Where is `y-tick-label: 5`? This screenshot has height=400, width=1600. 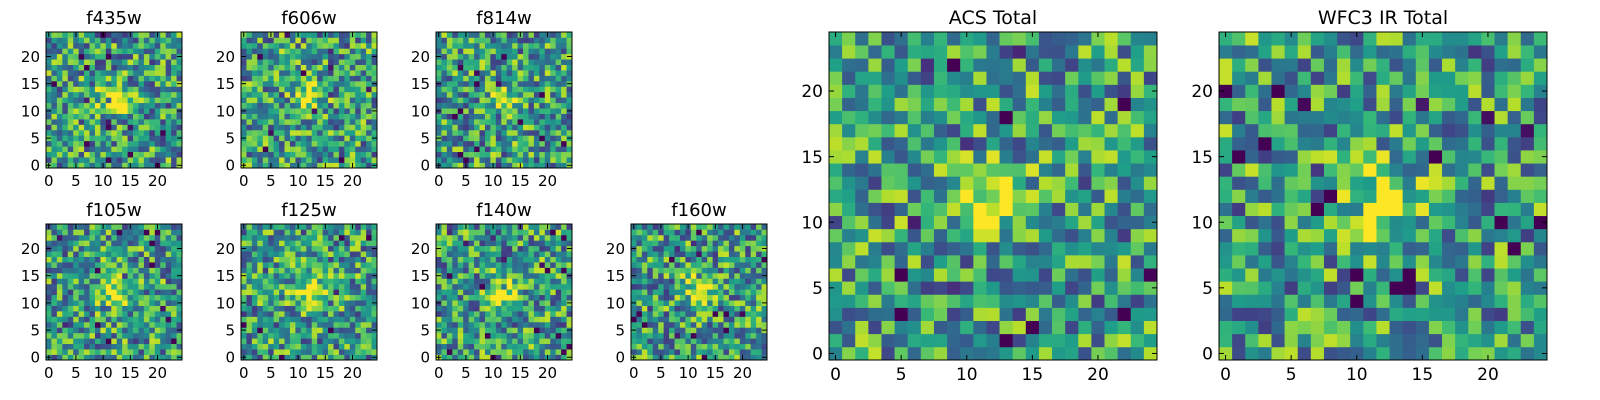
y-tick-label: 5 is located at coordinates (35, 330).